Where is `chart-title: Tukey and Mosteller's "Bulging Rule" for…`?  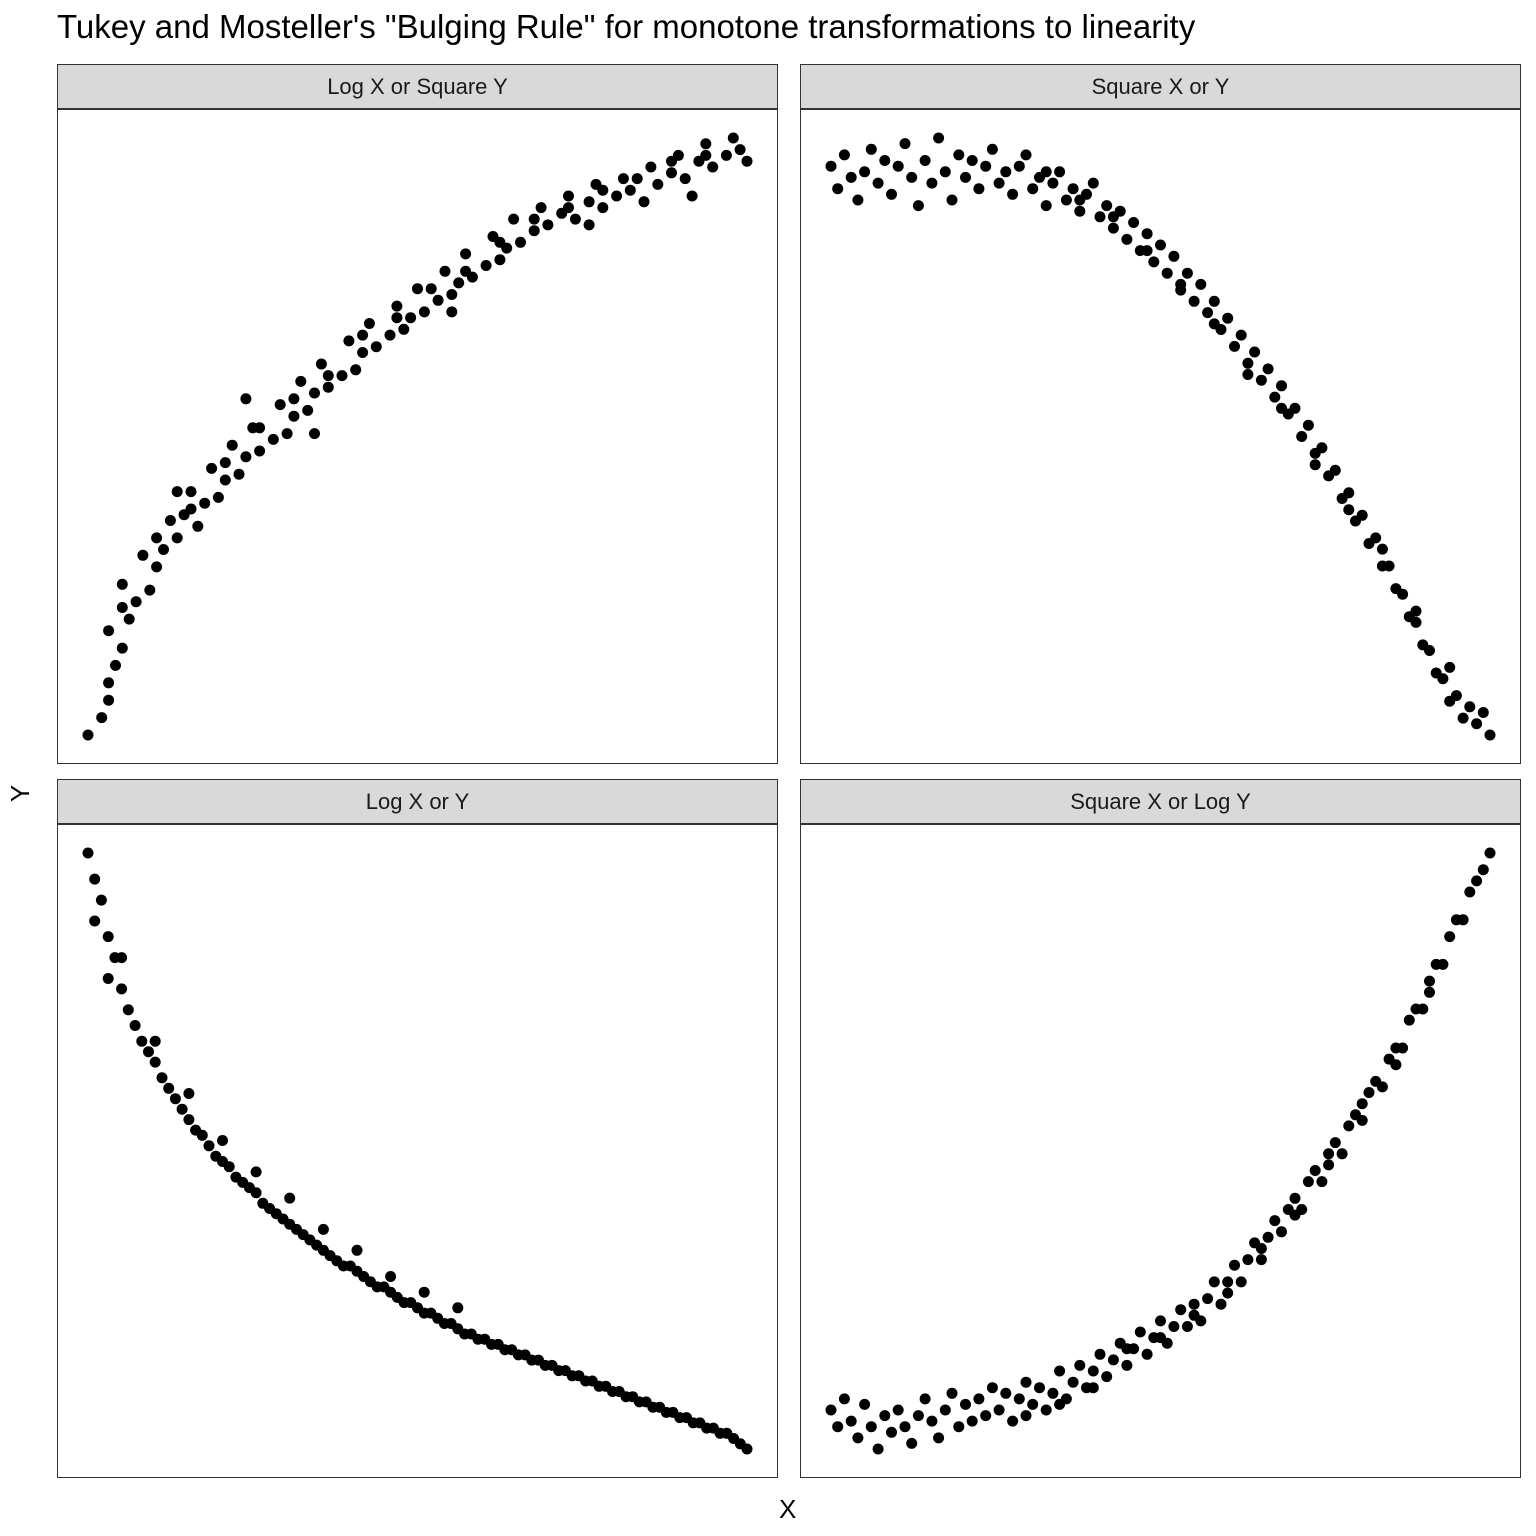 chart-title: Tukey and Mosteller's "Bulging Rule" for… is located at coordinates (626, 26).